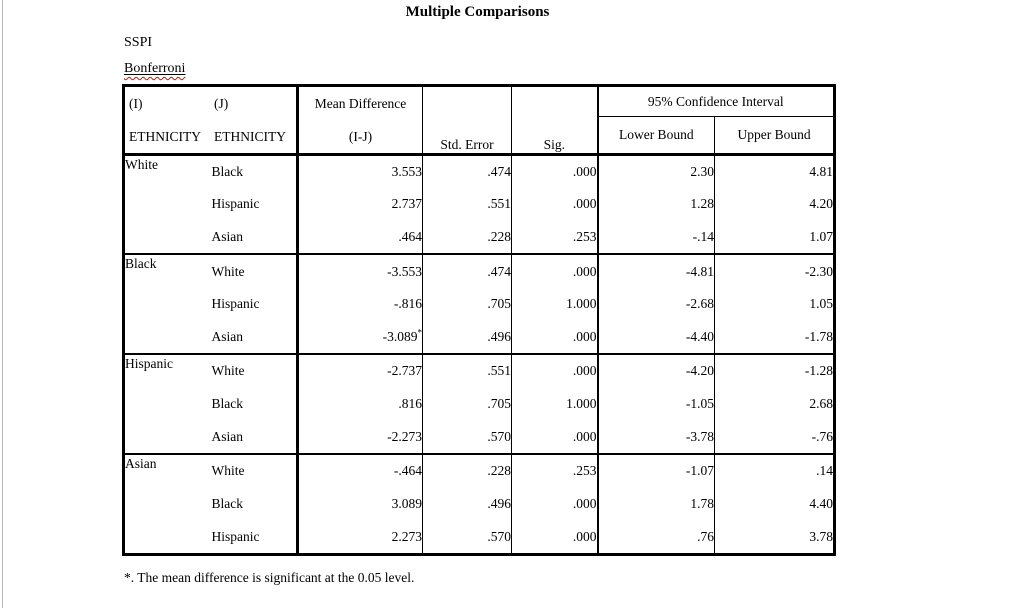  Describe the element at coordinates (656, 471) in the screenshot. I see `lower-bound-cell: -1.07` at that location.